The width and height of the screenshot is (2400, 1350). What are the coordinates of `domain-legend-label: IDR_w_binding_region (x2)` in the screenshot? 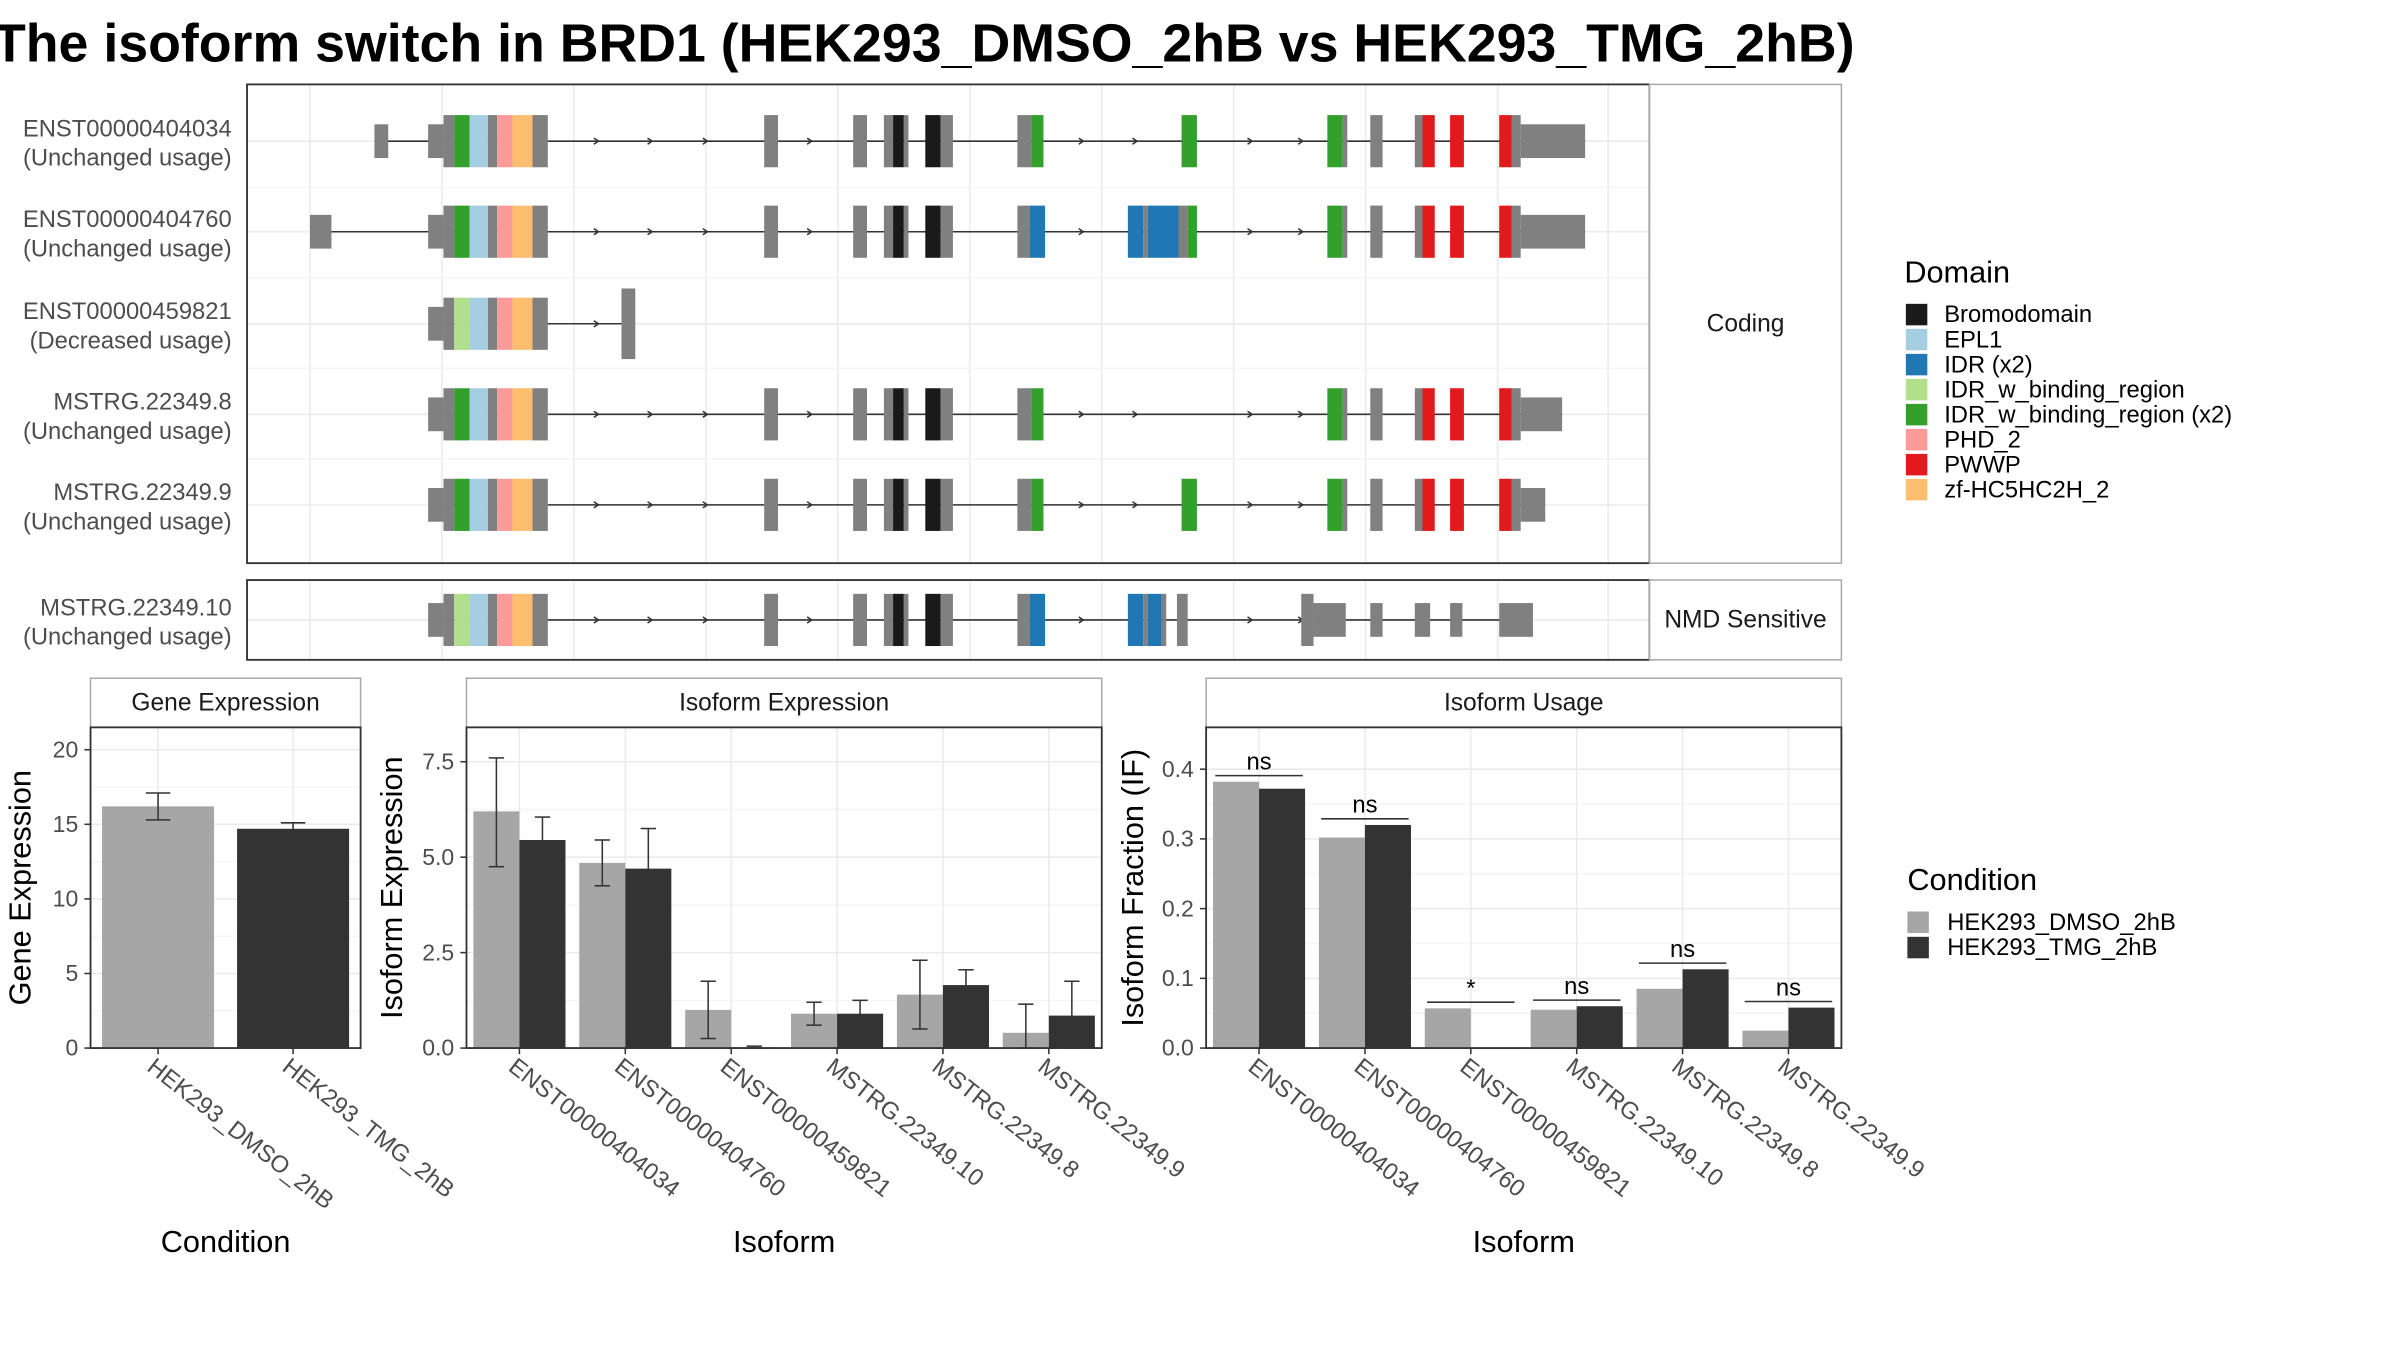 It's located at (2088, 414).